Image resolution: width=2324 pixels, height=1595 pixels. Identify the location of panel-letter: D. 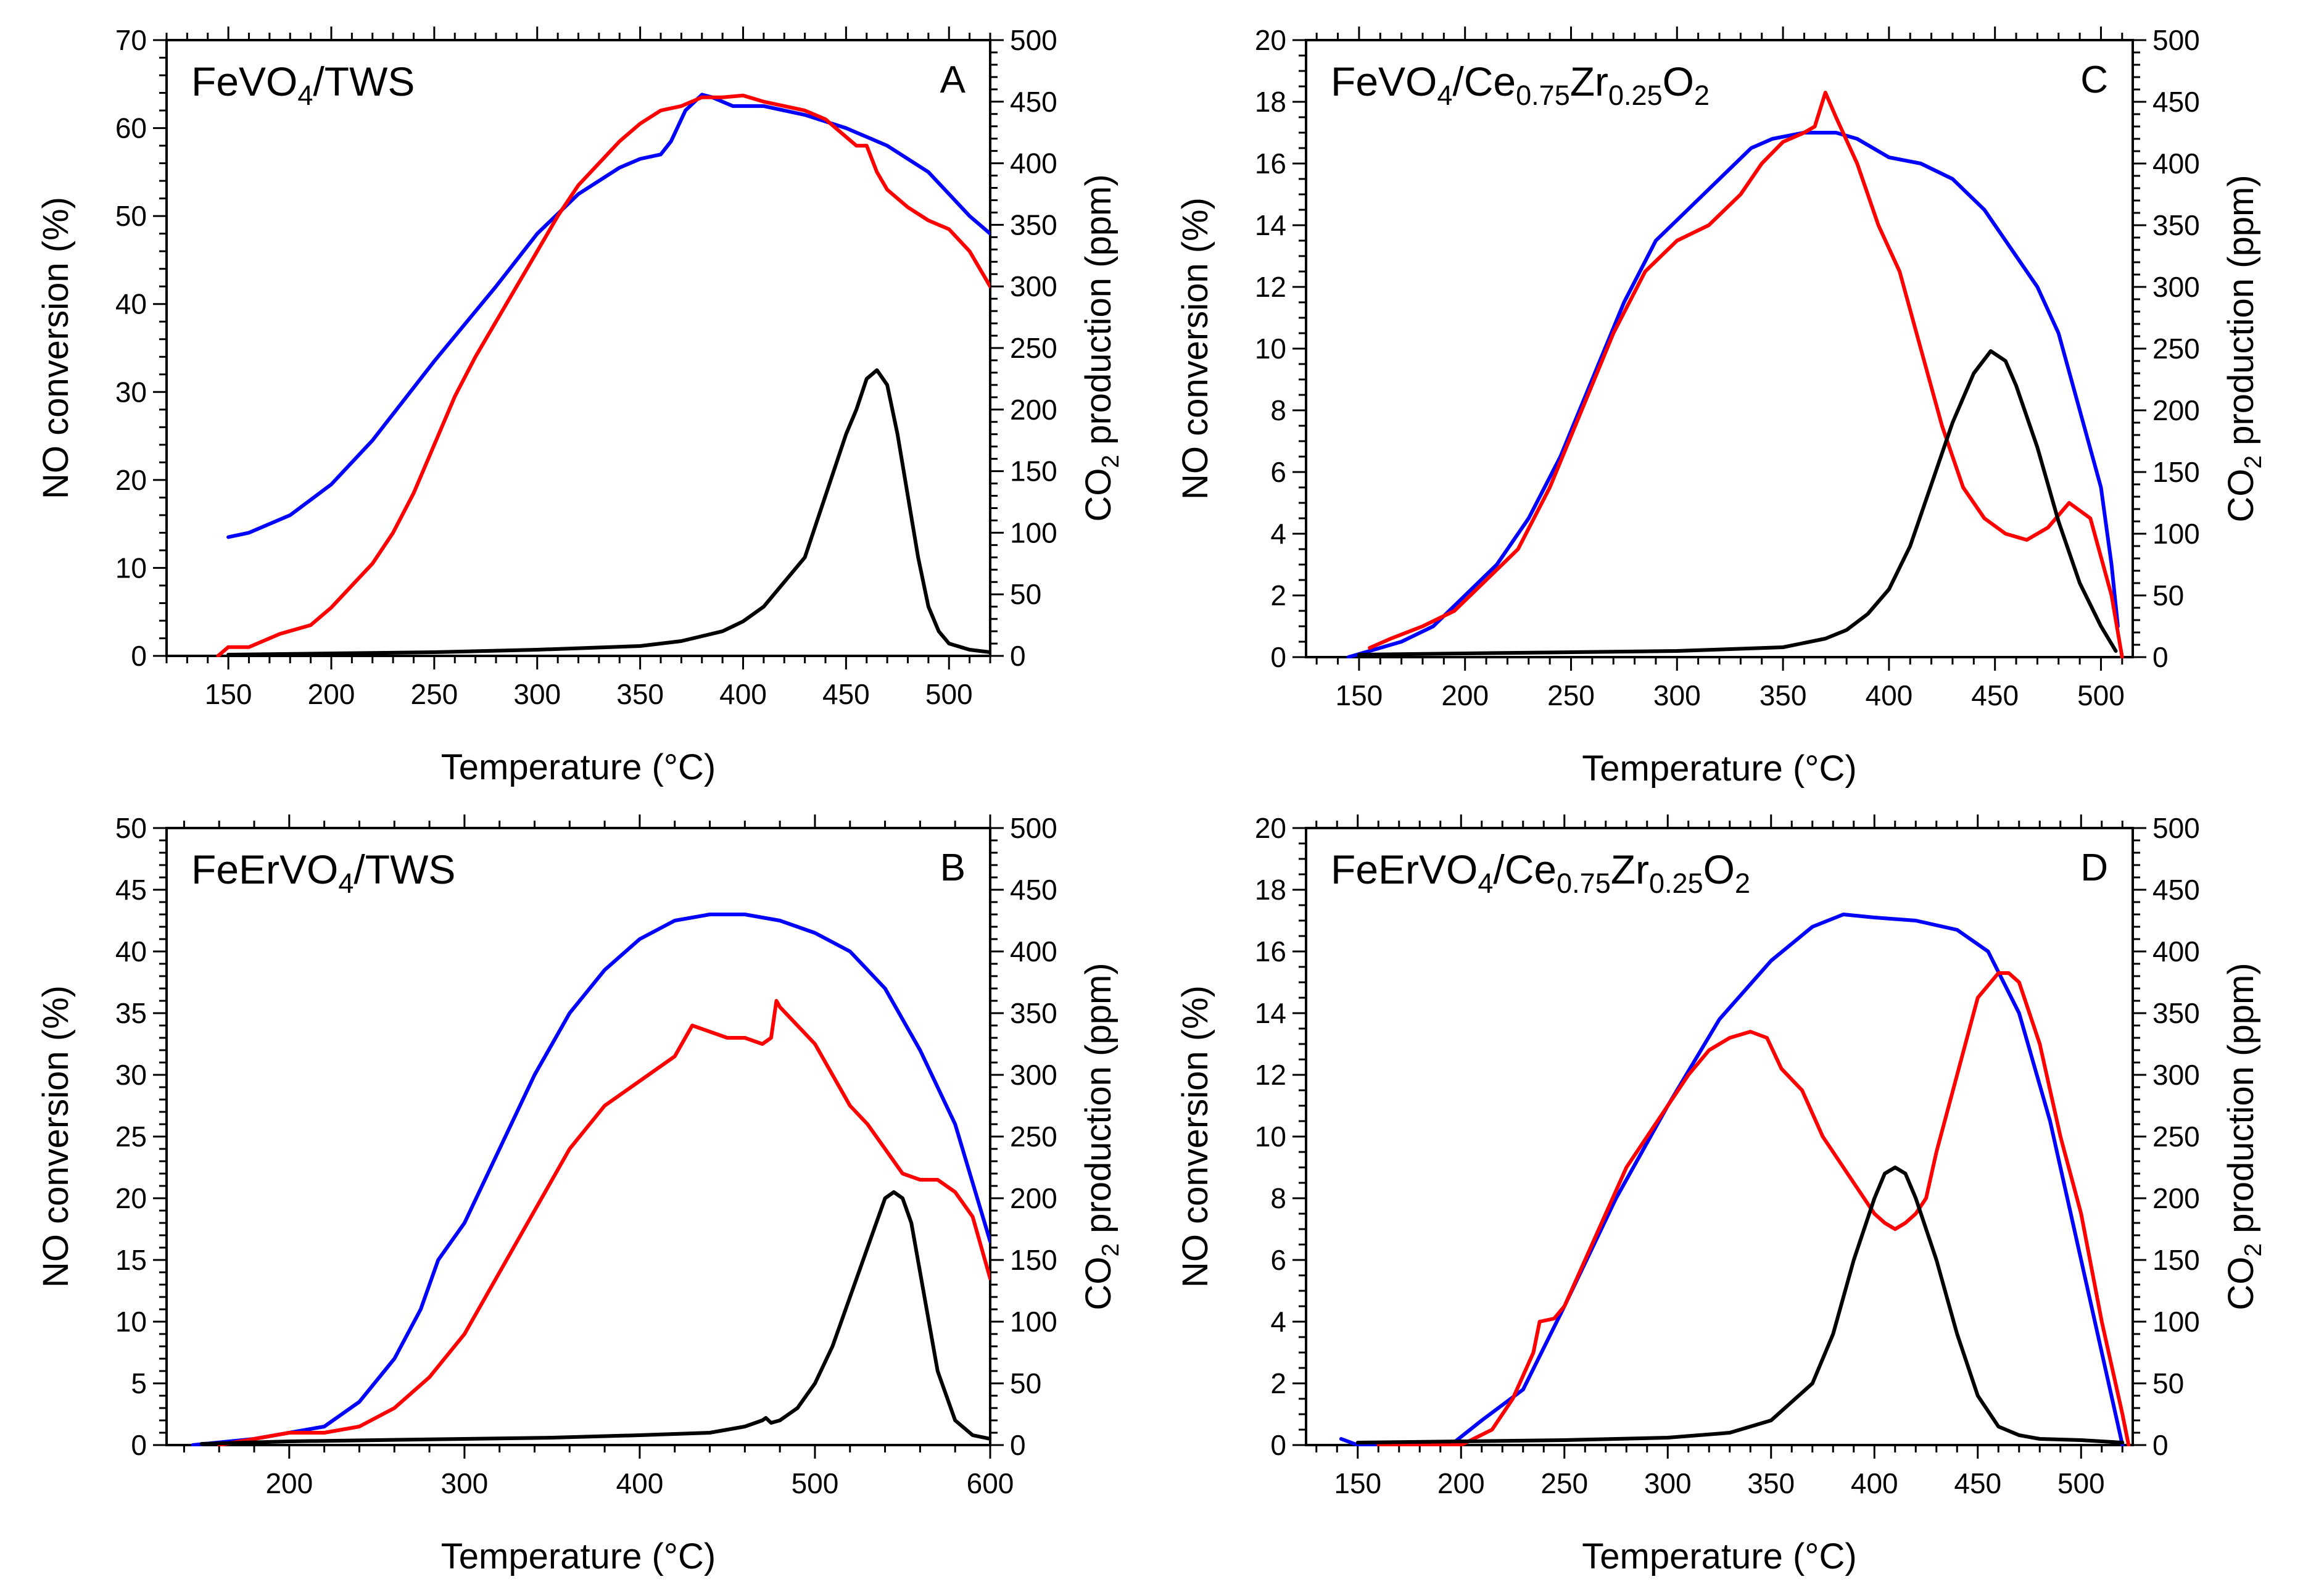
(2094, 868).